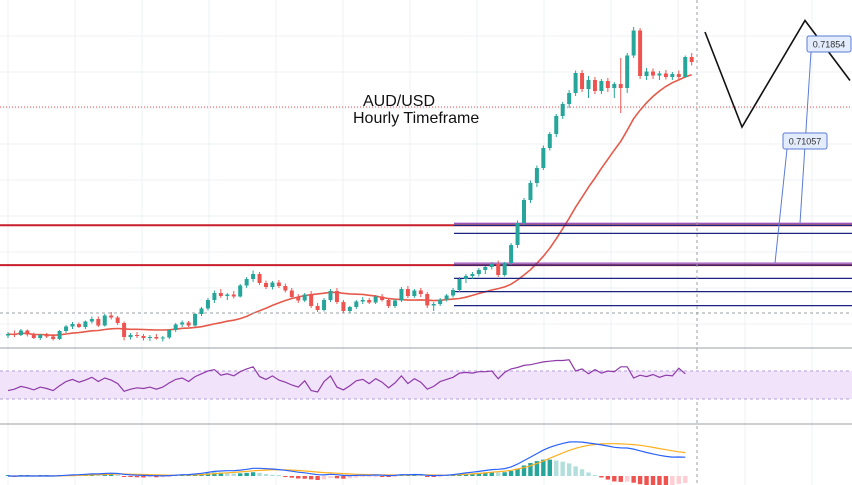 This screenshot has height=485, width=852. Describe the element at coordinates (346, 459) in the screenshot. I see `macd-line` at that location.